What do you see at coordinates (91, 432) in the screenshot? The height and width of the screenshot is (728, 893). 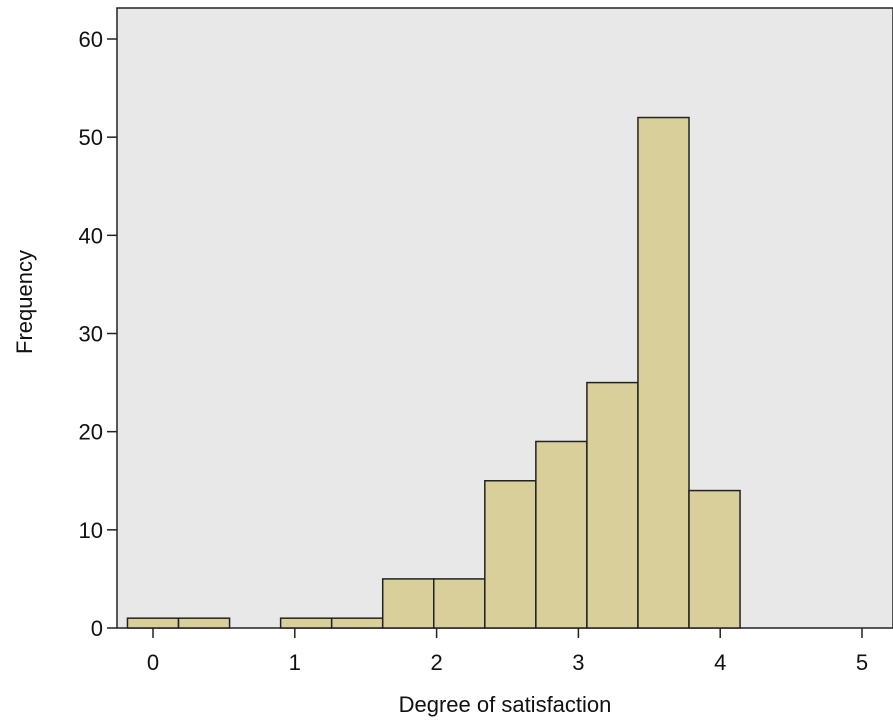 I see `y-tick-label: 20` at bounding box center [91, 432].